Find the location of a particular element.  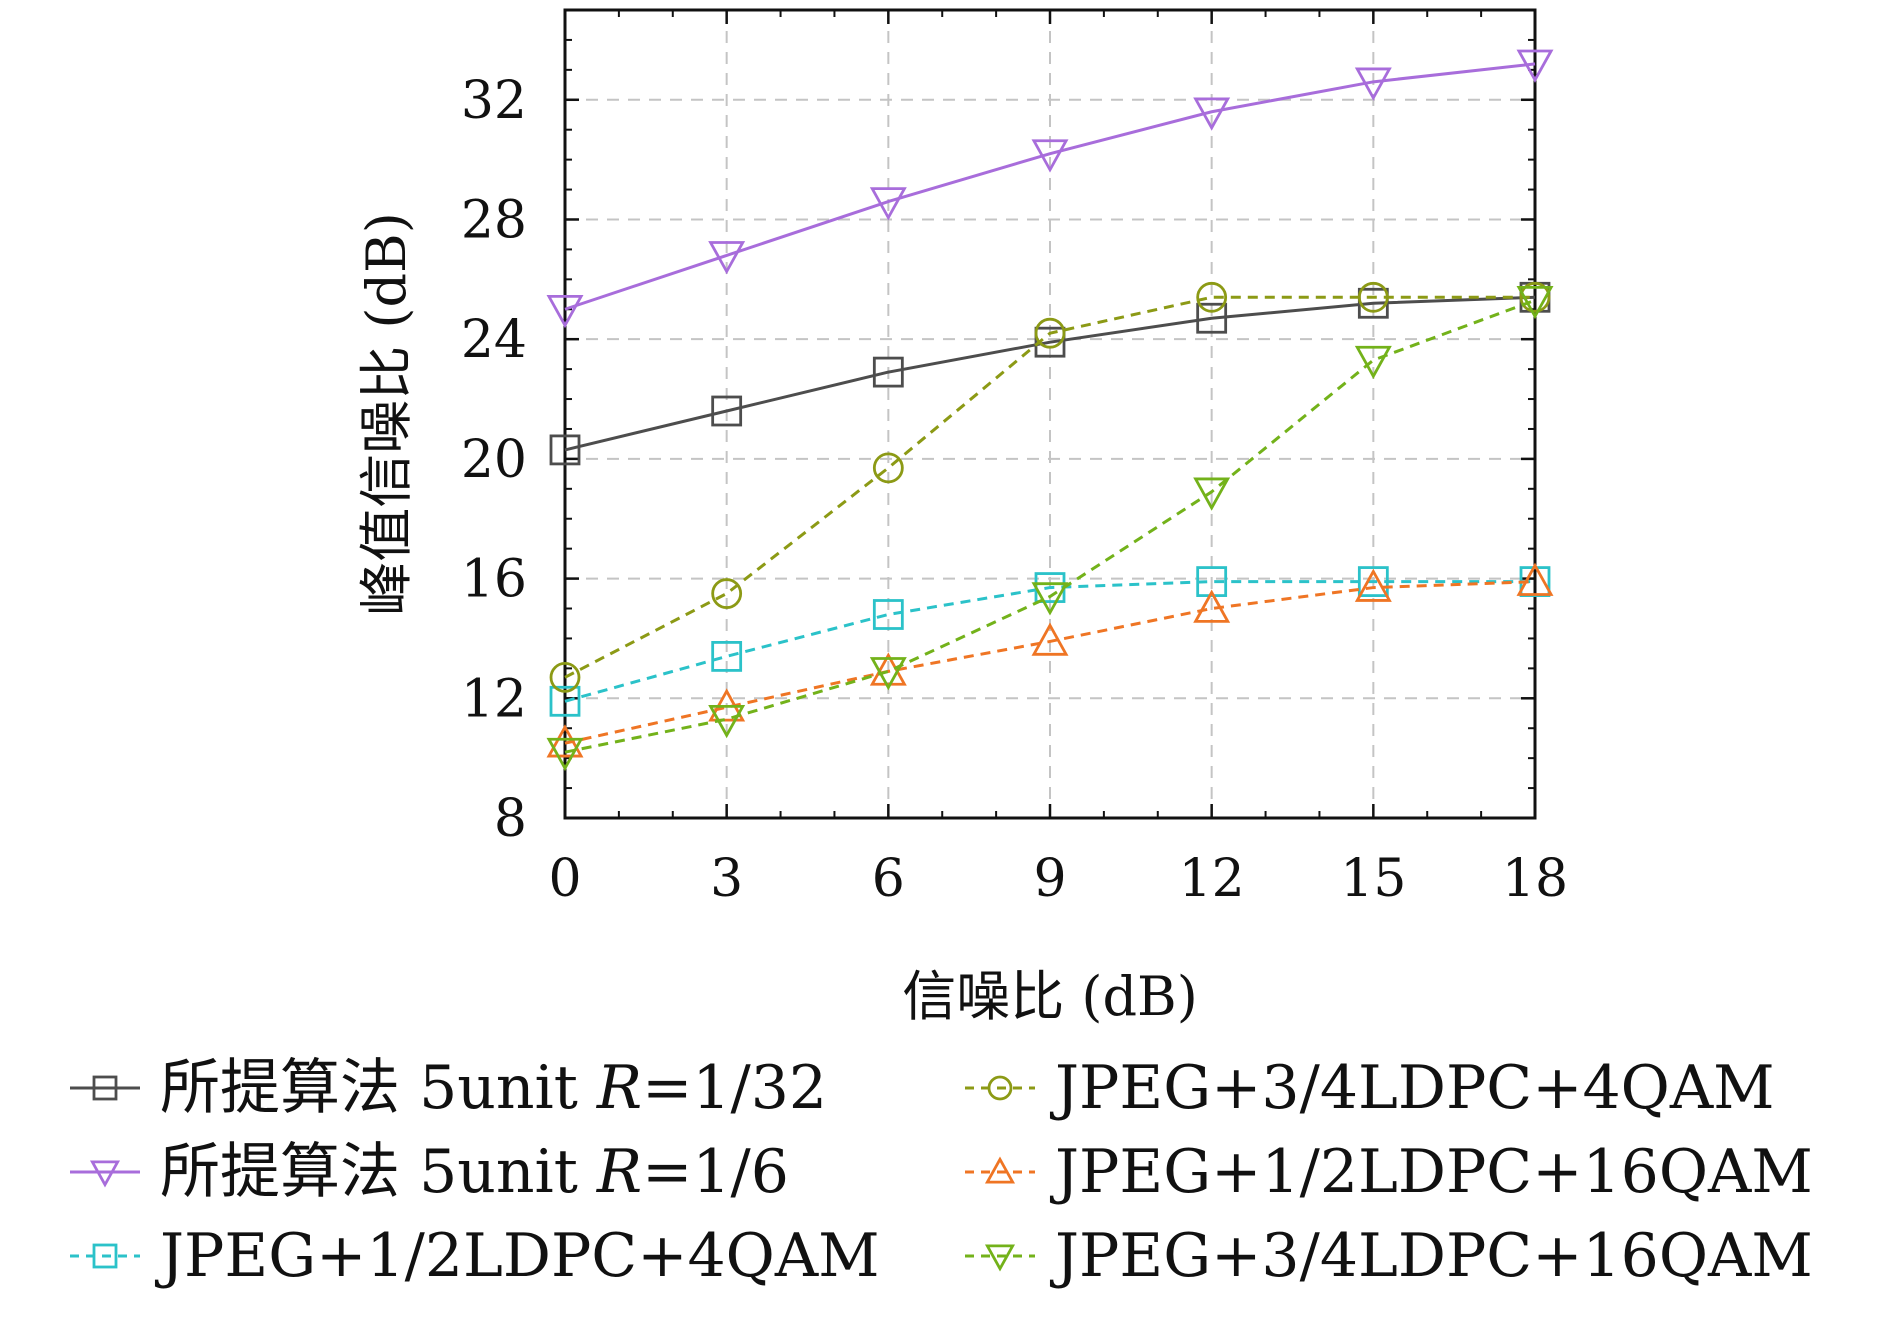

x-tick-label: 9 is located at coordinates (1049, 879).